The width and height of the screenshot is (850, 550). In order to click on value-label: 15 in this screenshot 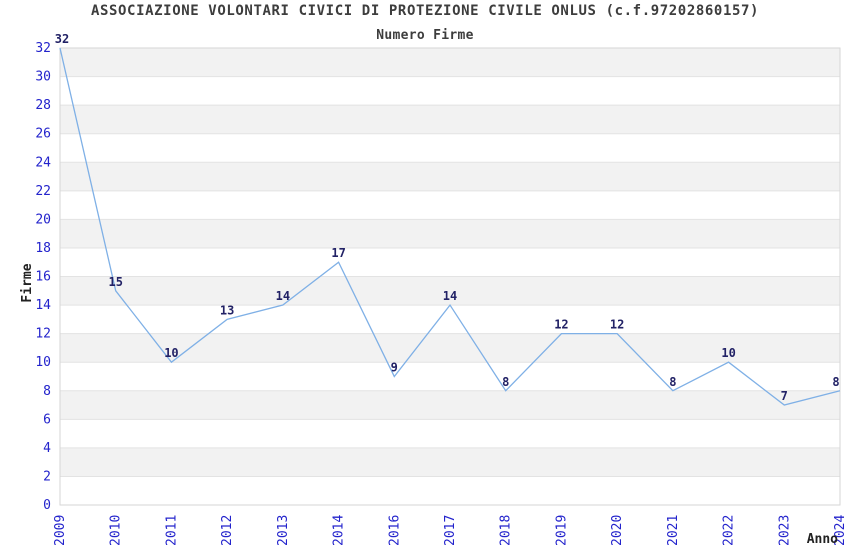, I will do `click(115, 282)`.